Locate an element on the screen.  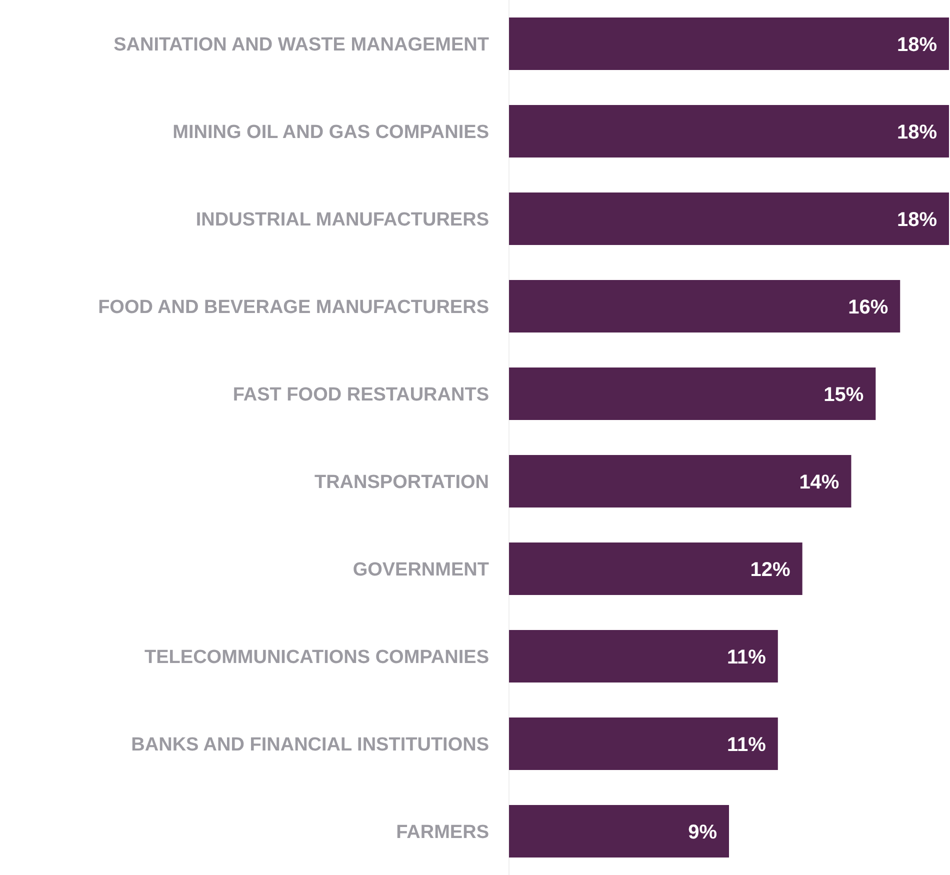
data-label: 15% is located at coordinates (844, 395).